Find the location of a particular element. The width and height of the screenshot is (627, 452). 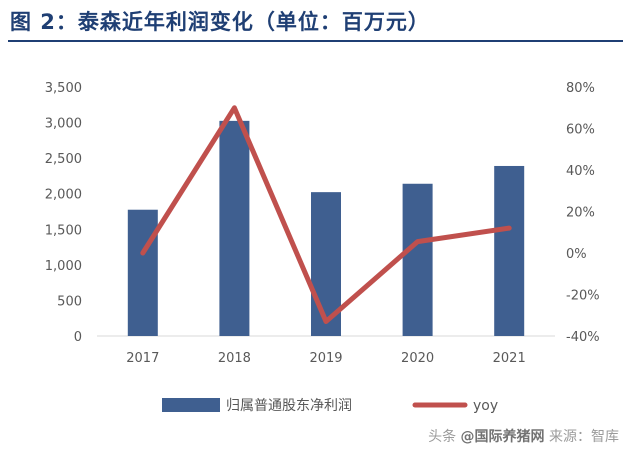

watermark-prefix: 头条 is located at coordinates (442, 437).